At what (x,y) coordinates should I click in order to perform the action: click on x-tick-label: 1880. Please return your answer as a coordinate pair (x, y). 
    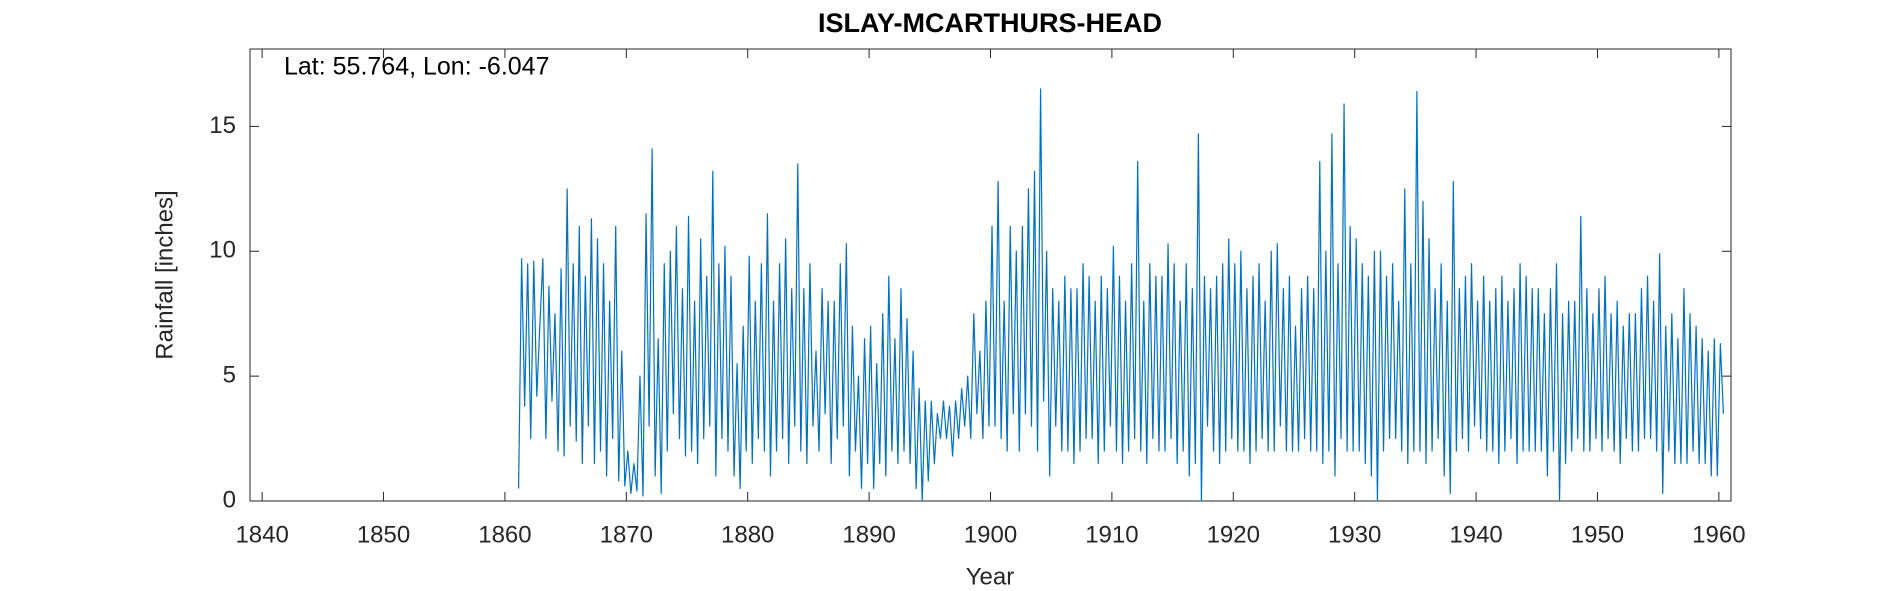
    Looking at the image, I should click on (747, 534).